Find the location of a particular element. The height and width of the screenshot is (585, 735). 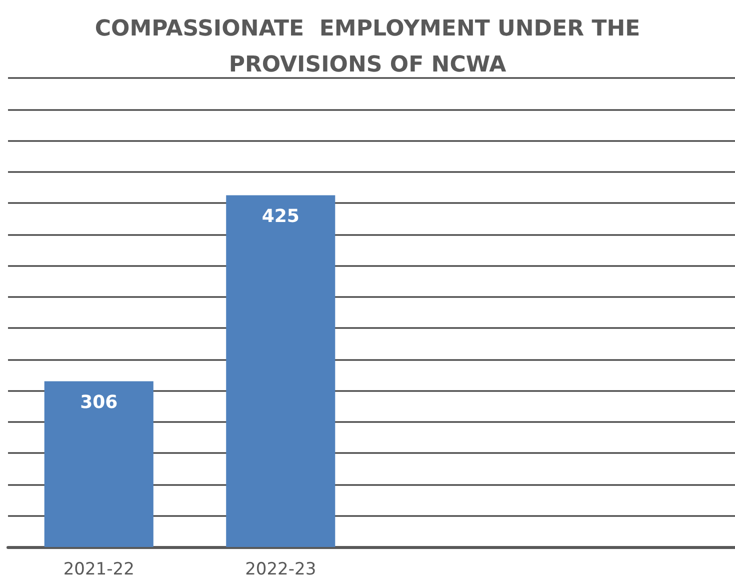

x-tick-label: 2021-22 is located at coordinates (98, 570).